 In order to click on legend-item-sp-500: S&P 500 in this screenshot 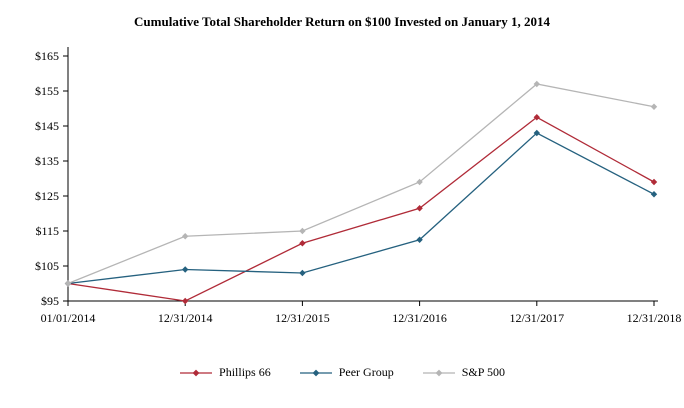, I will do `click(463, 372)`.